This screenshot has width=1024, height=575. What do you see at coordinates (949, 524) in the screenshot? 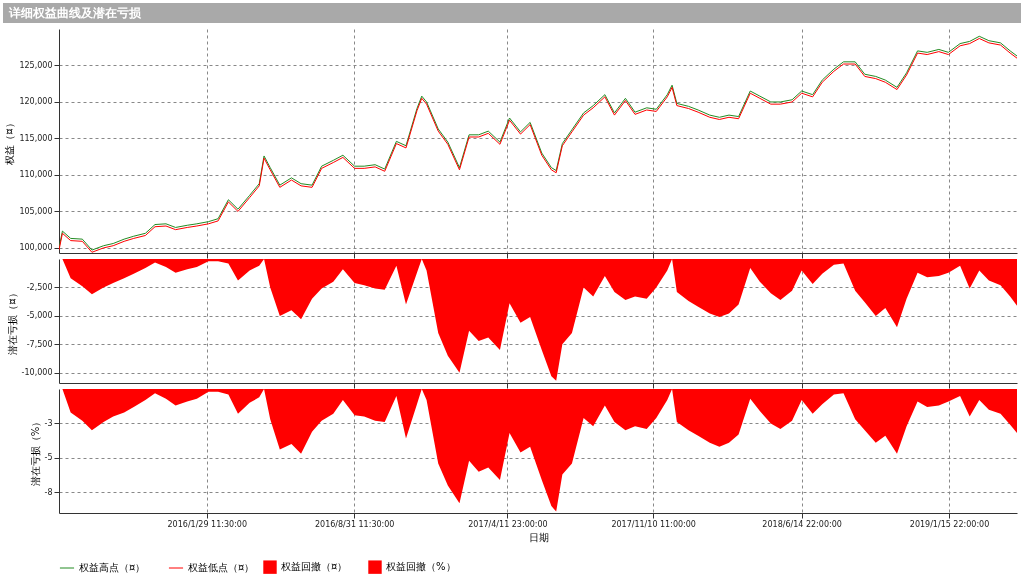
I see `x-tick-label: 2019/1/15 22:00:00` at bounding box center [949, 524].